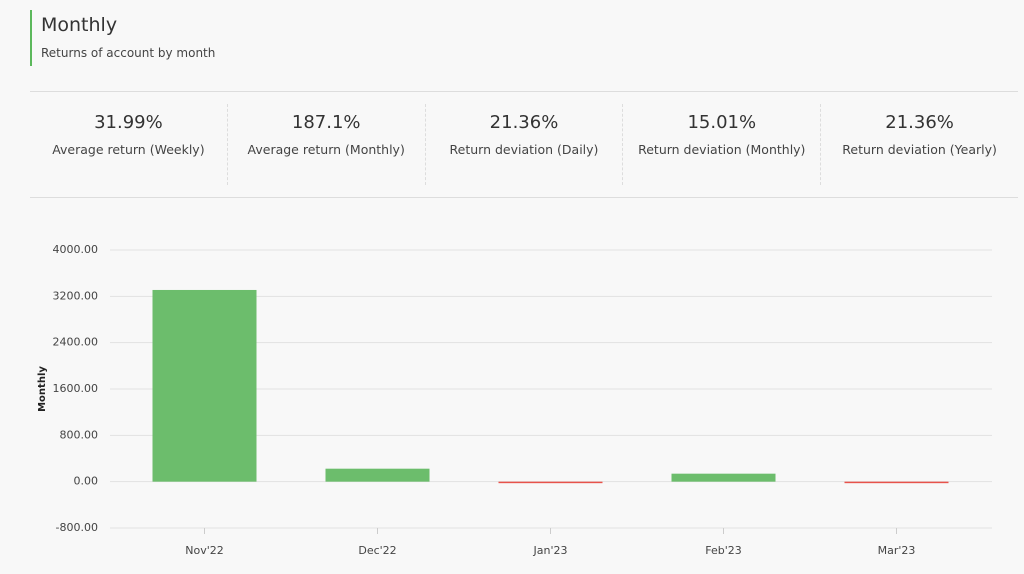 The height and width of the screenshot is (574, 1024). Describe the element at coordinates (76, 388) in the screenshot. I see `y-tick-label: 1600.00` at that location.